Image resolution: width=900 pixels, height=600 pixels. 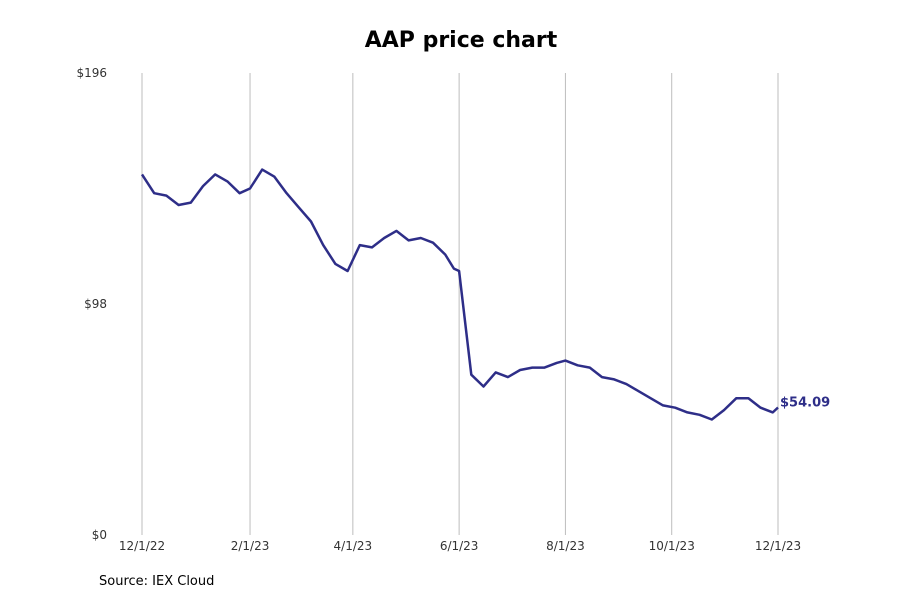 What do you see at coordinates (672, 546) in the screenshot?
I see `x-tick-label: 10/1/23` at bounding box center [672, 546].